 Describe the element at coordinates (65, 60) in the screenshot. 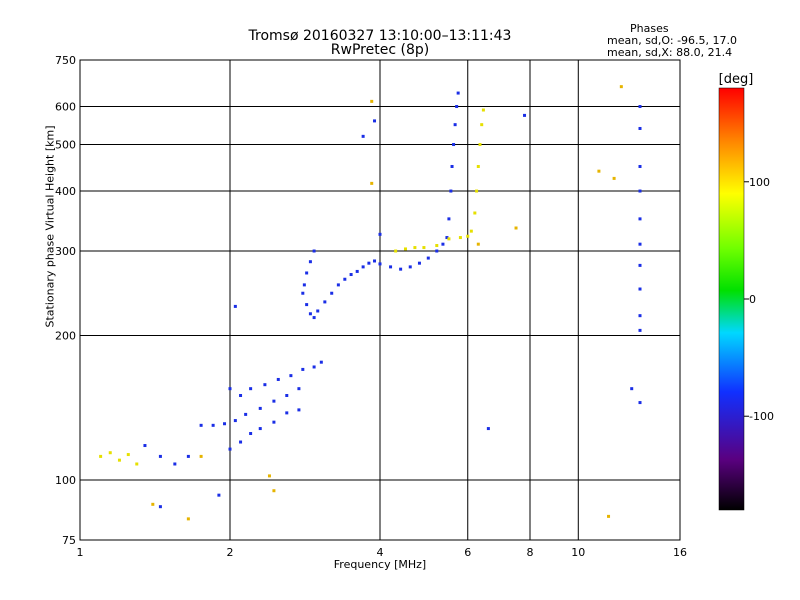

I see `y-tick-label: 750` at that location.